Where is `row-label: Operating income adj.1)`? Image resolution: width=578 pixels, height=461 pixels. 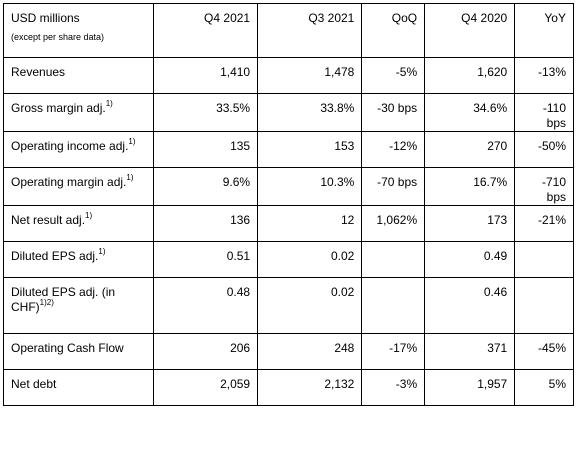 row-label: Operating income adj.1) is located at coordinates (78, 149).